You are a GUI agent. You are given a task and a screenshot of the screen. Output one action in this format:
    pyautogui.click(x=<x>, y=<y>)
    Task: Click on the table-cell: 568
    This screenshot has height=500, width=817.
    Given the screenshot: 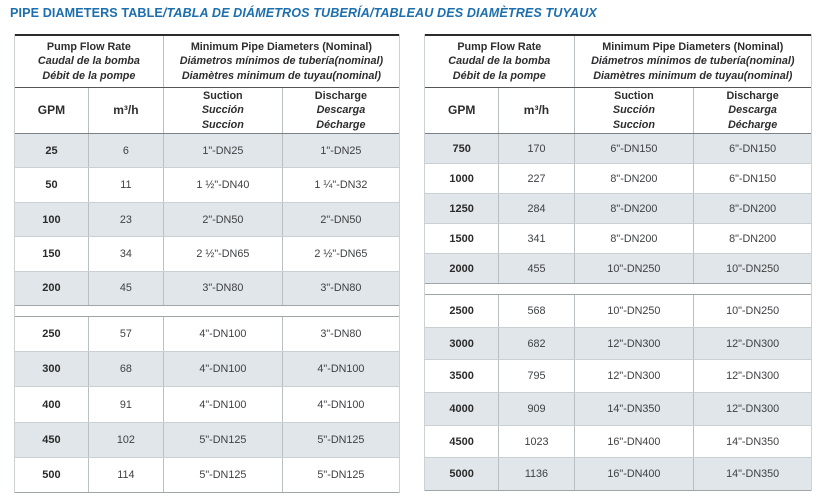 What is the action you would take?
    pyautogui.click(x=535, y=311)
    